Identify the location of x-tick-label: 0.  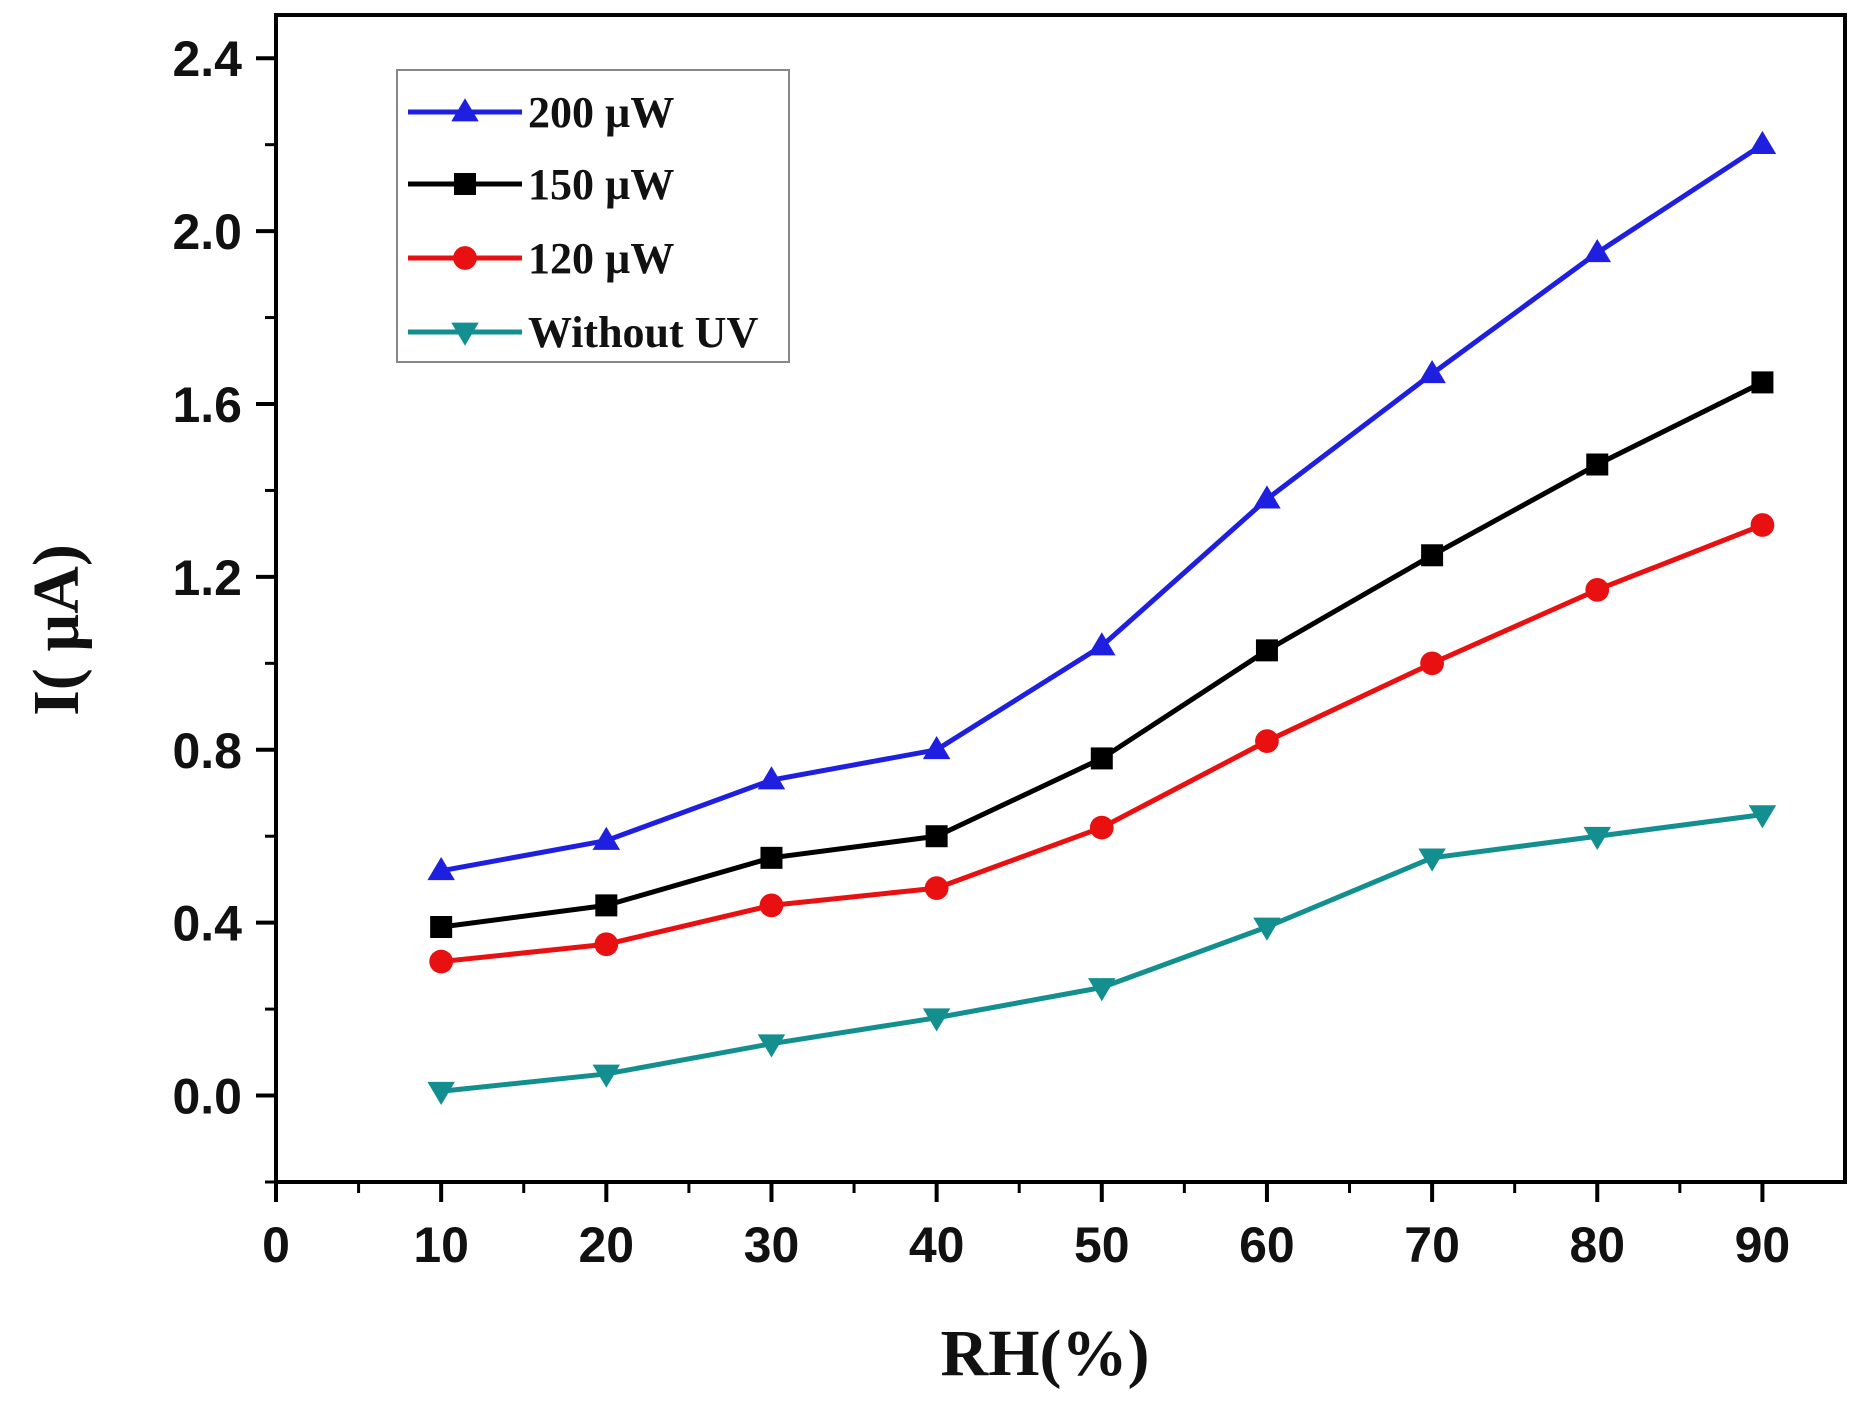
(276, 1245).